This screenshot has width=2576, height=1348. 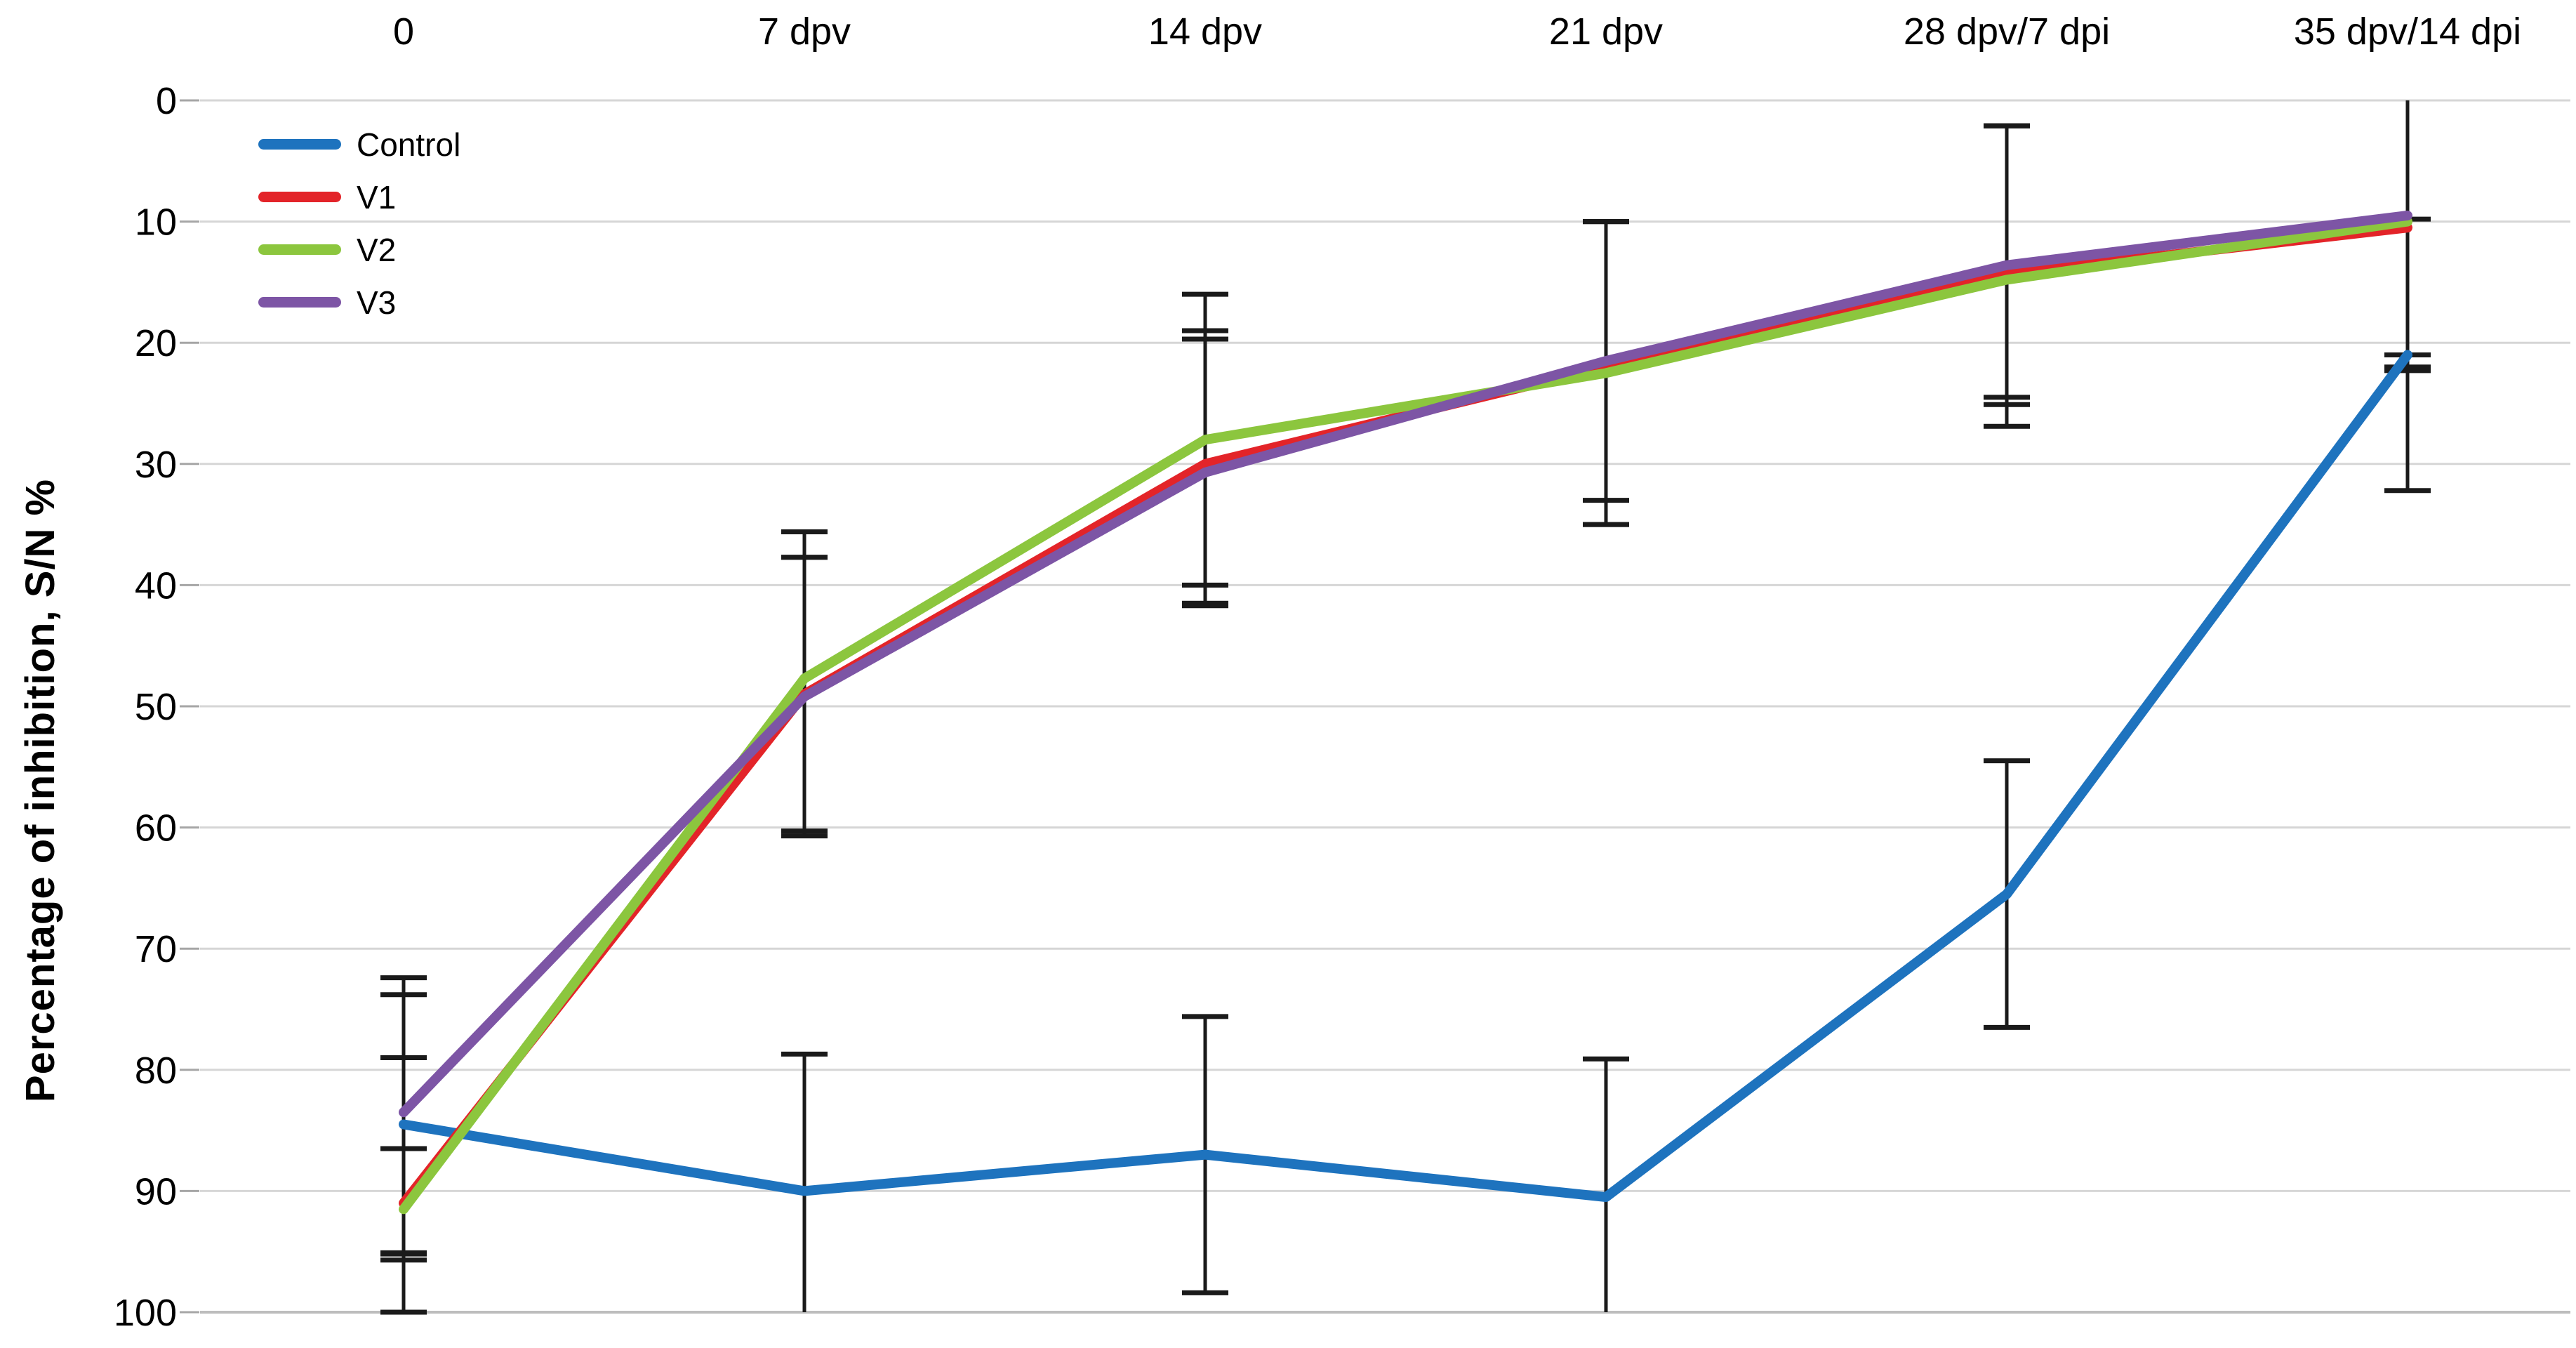 What do you see at coordinates (167, 101) in the screenshot?
I see `y-tick-label: 0` at bounding box center [167, 101].